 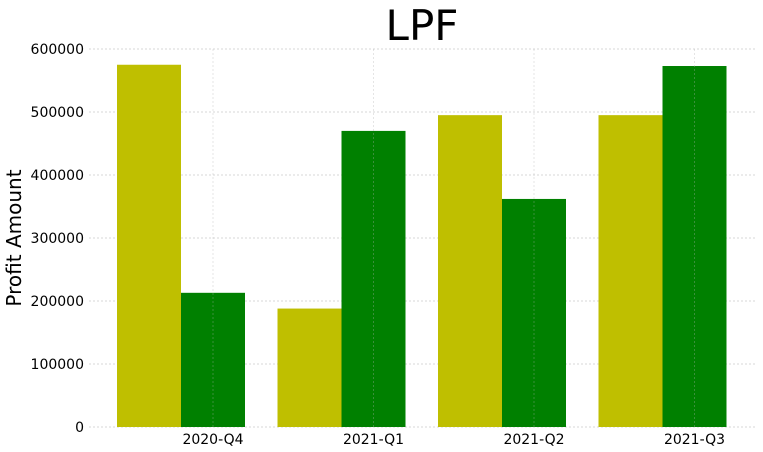 I want to click on y-tick-label: 500000, so click(x=57, y=113).